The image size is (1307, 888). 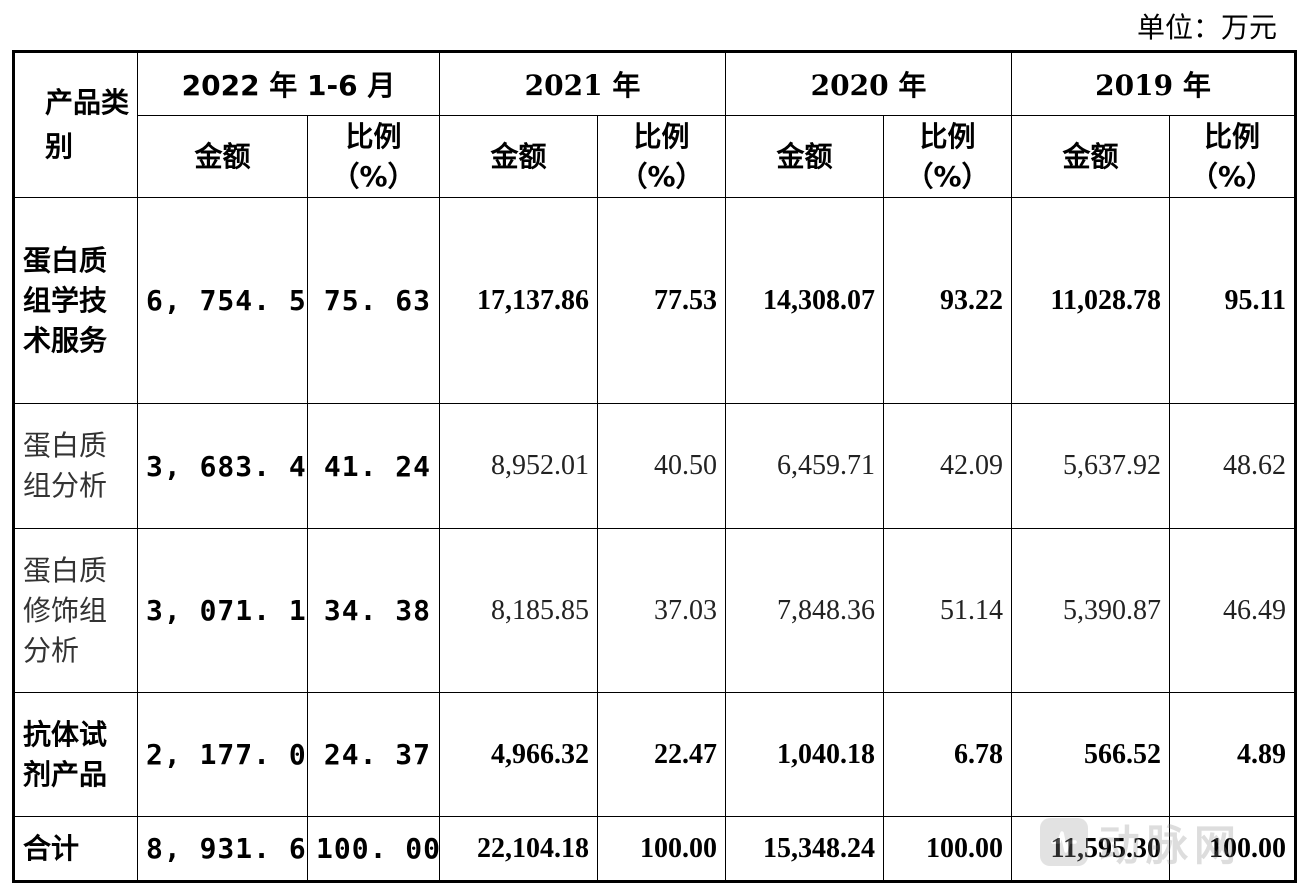 What do you see at coordinates (519, 610) in the screenshot?
I see `cell-amount-2021: 8,185.85` at bounding box center [519, 610].